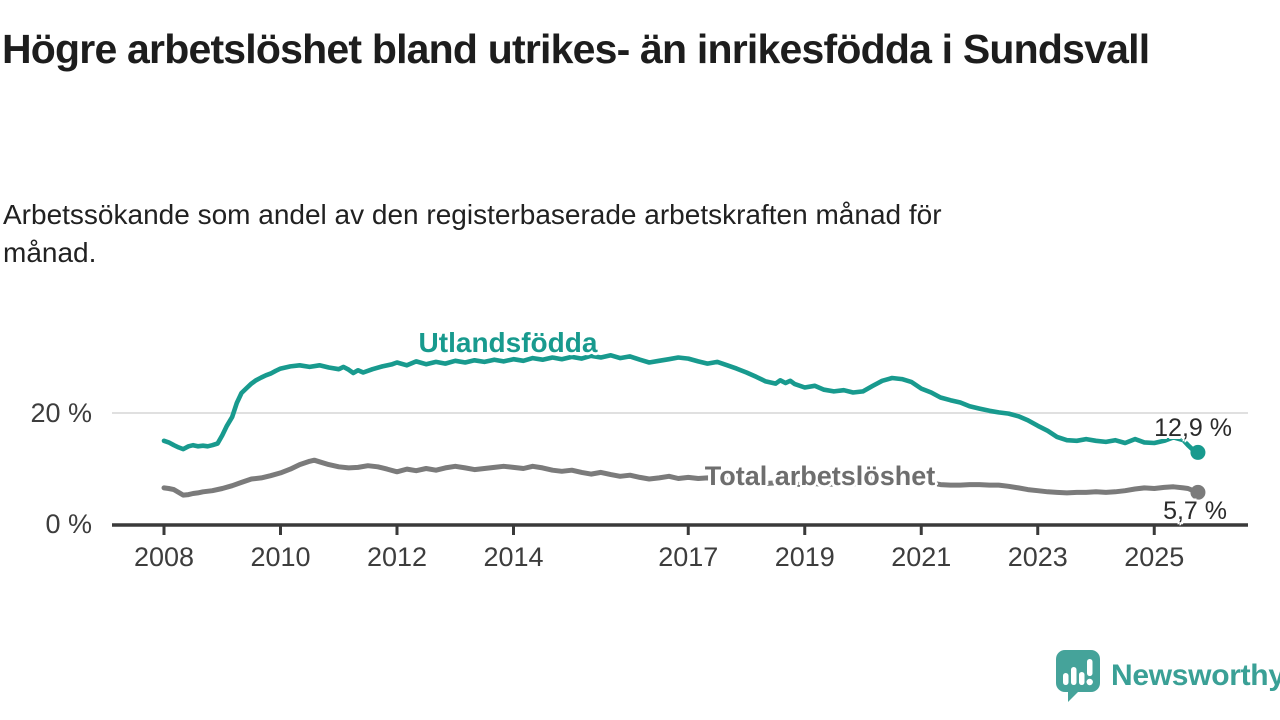 The image size is (1280, 720). Describe the element at coordinates (68, 524) in the screenshot. I see `y-axis-label-0: 0 %` at that location.